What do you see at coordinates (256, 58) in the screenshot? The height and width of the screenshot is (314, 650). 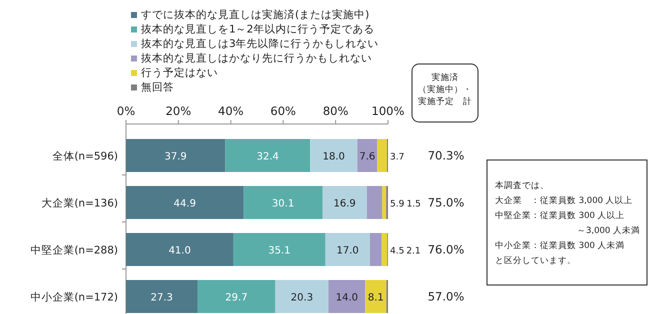 I see `legend-label: 抜本的な見直しはかなり先に行うかもしれない` at bounding box center [256, 58].